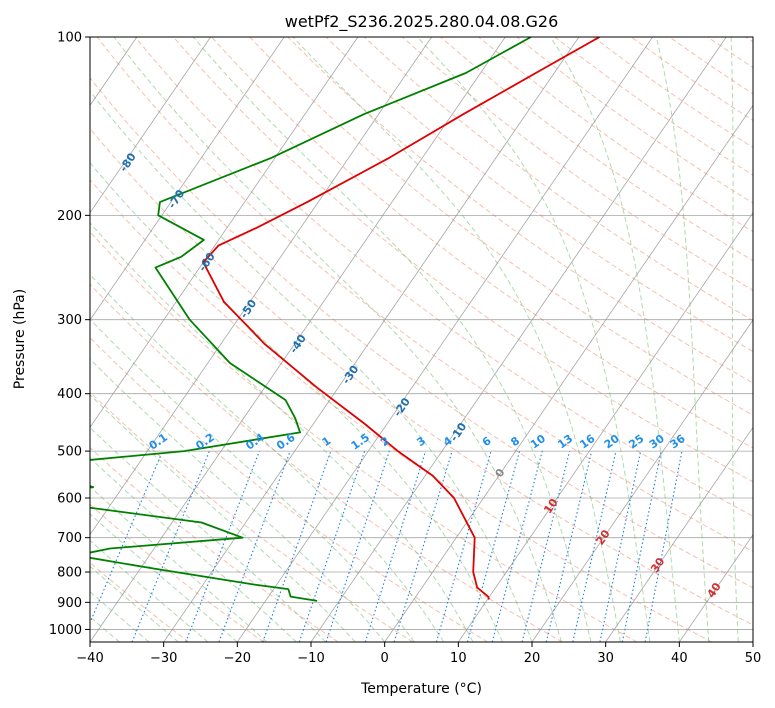 Image resolution: width=775 pixels, height=708 pixels. What do you see at coordinates (310, 658) in the screenshot?
I see `x-tick-label: −10` at bounding box center [310, 658].